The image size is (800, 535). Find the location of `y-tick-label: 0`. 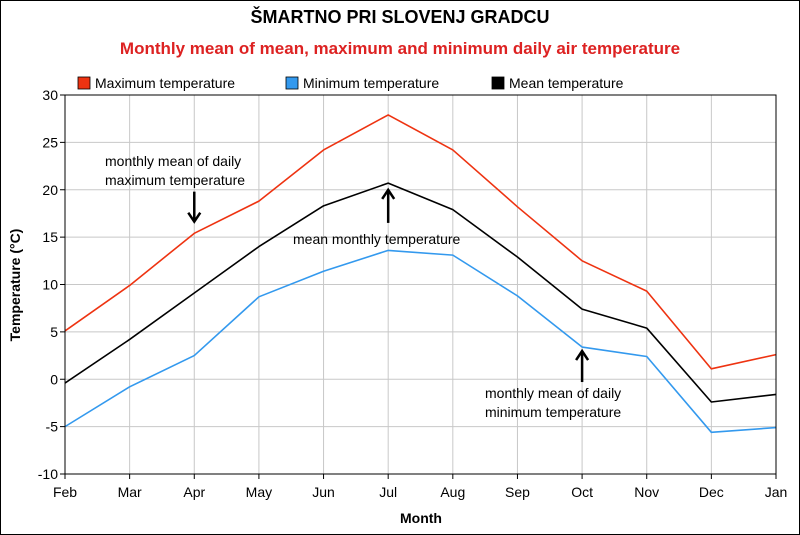

y-tick-label: 0 is located at coordinates (54, 379).